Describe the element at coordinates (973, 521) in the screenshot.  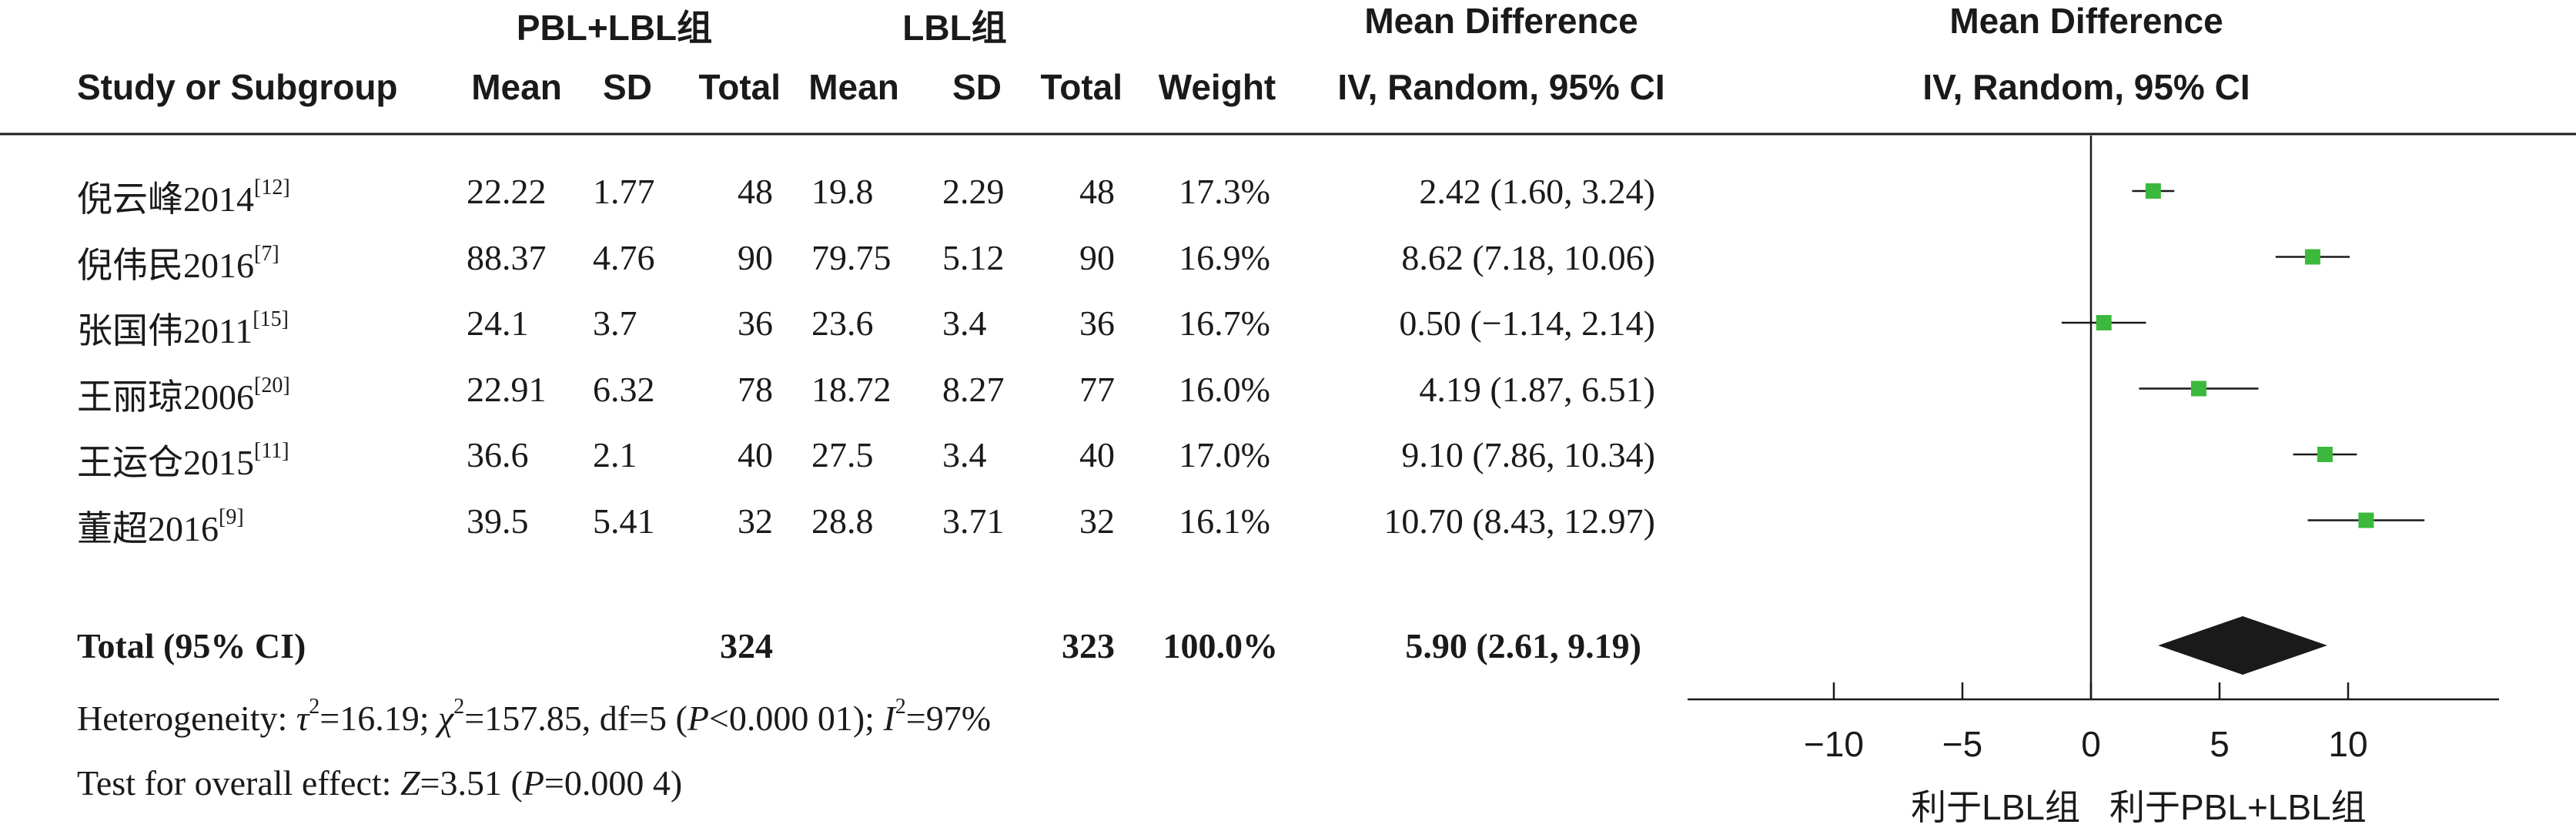
I see `sd2-cell: 3.71` at that location.